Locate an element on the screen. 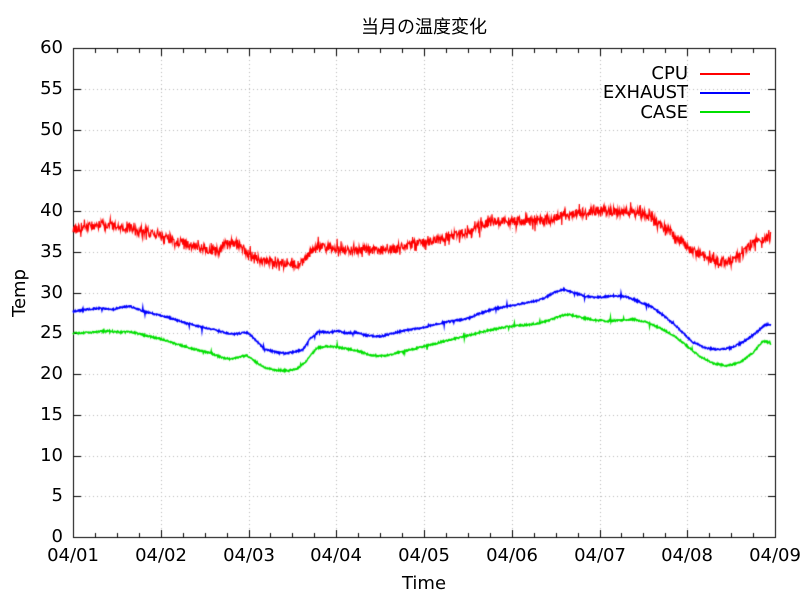 This screenshot has width=800, height=600. y-tick-label: 10 is located at coordinates (51, 455).